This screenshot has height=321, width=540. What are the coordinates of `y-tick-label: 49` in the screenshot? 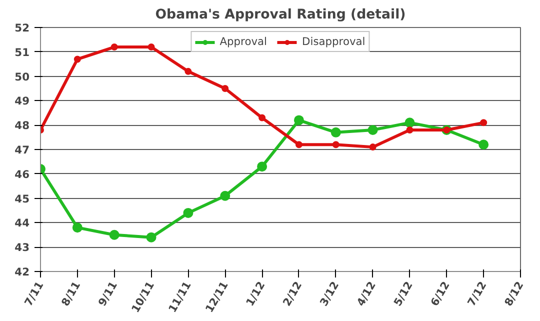 It's located at (22, 101).